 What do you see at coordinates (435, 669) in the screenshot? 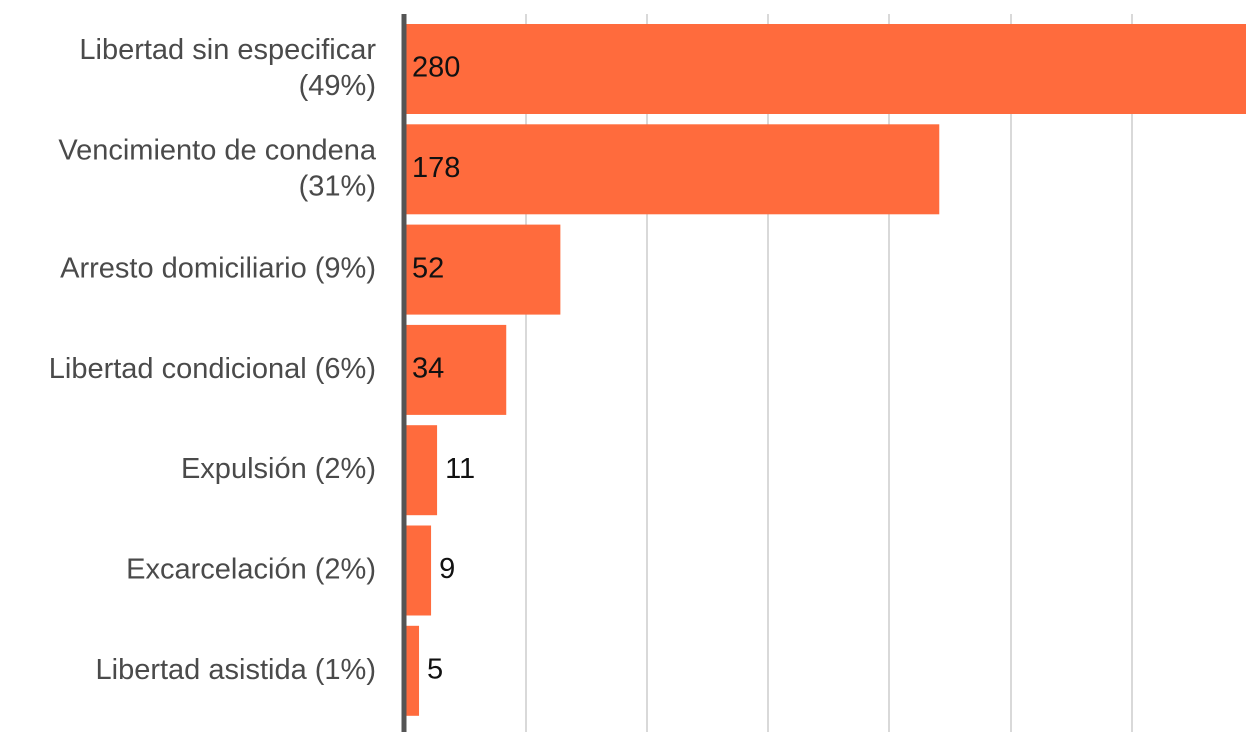
I see `bar-value-label: 5` at bounding box center [435, 669].